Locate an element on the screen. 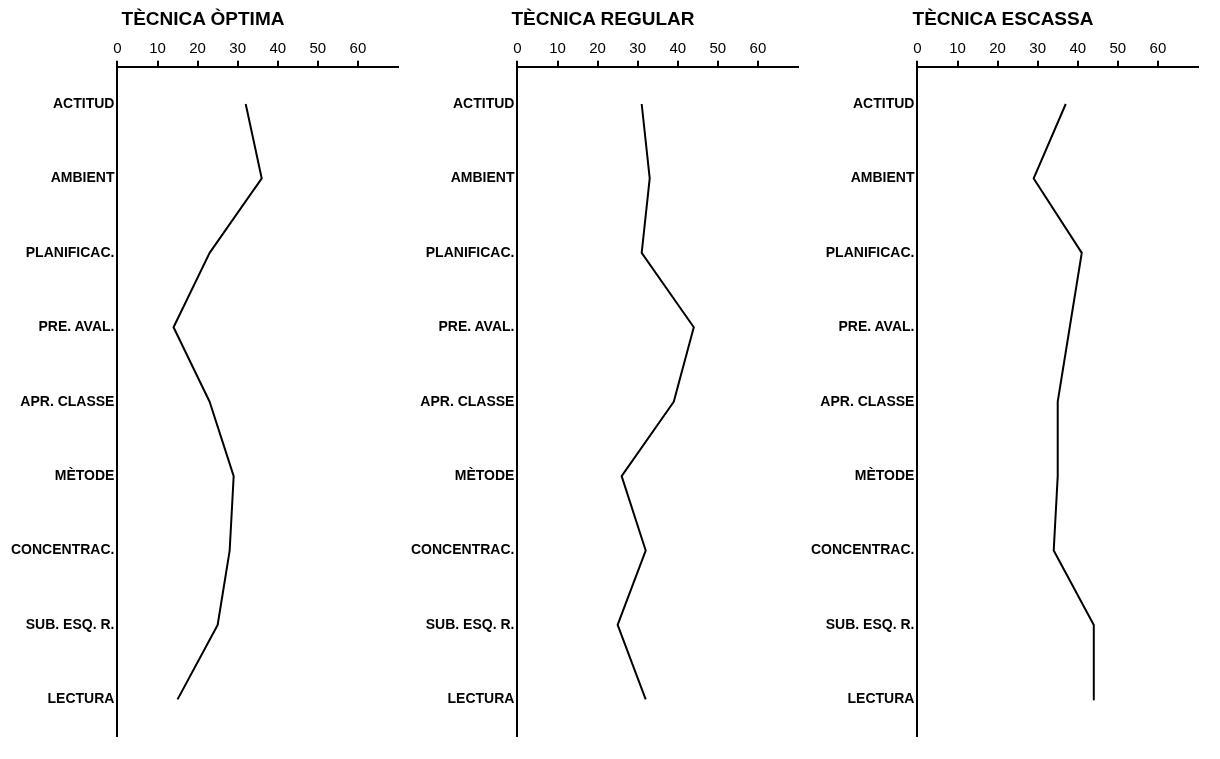 This screenshot has height=759, width=1220. chart-title: TÈCNICA ÒPTIMA is located at coordinates (203, 18).